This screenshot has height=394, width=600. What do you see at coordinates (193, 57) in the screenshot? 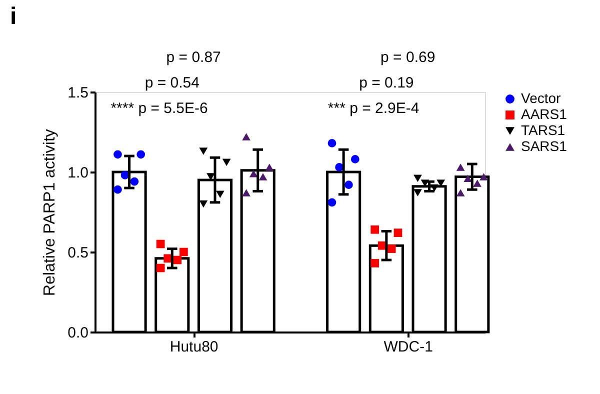
I see `text: p = 0.87` at bounding box center [193, 57].